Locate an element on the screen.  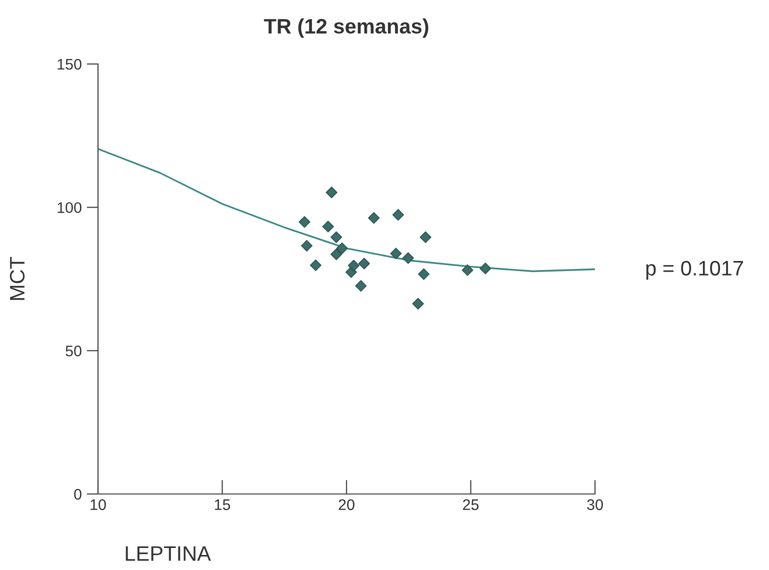
chart-title: TR (12 semanas) is located at coordinates (346, 28).